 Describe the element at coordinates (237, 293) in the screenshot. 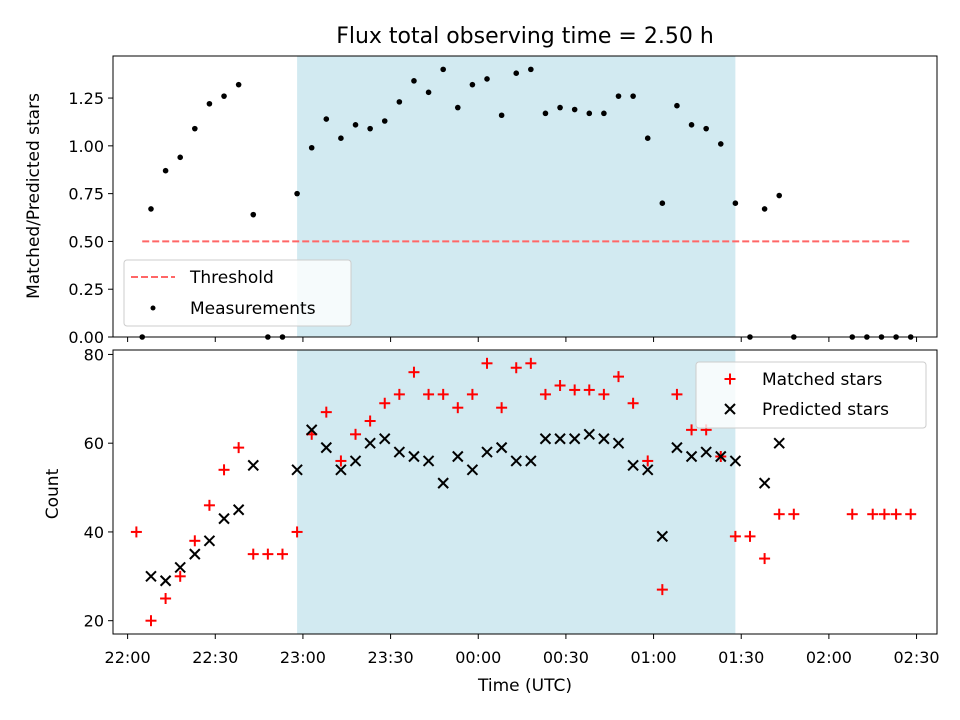

I see `top-legend: Threshold Measurements` at that location.